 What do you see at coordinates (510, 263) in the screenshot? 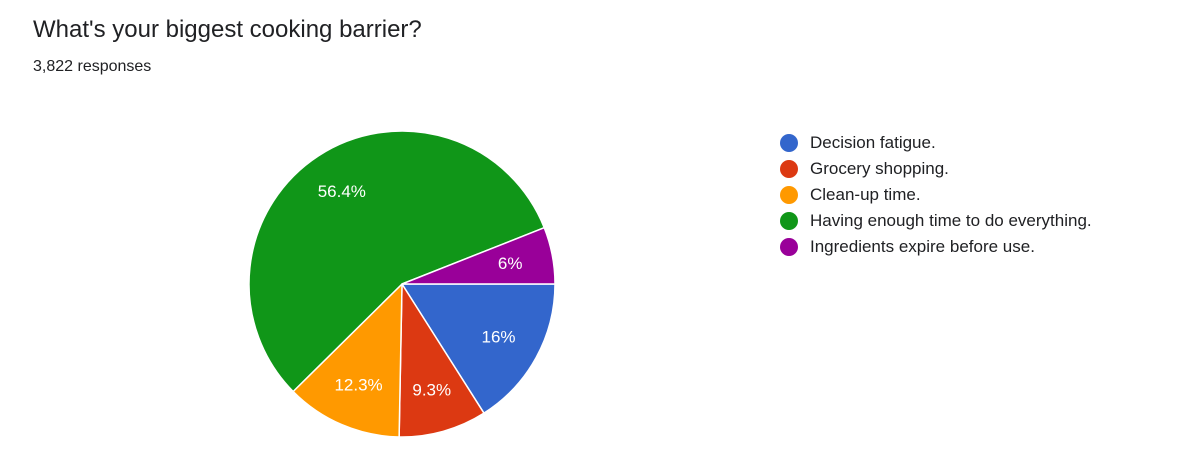
I see `slice-label-ingredients-expire-before-use: 6%` at bounding box center [510, 263].